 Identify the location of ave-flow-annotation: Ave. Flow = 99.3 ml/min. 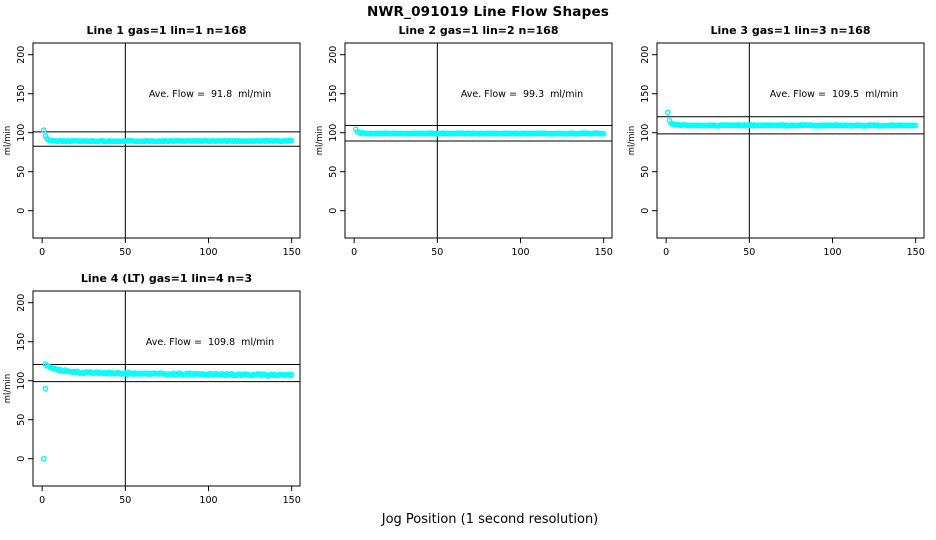
(522, 94).